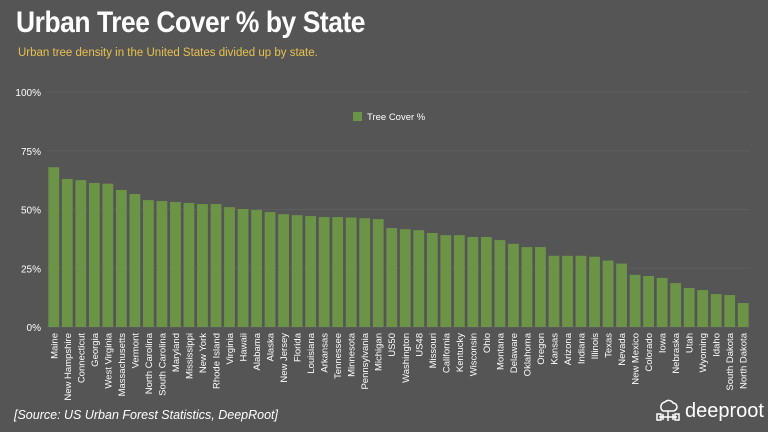  I want to click on x-tick-label: Colorado, so click(649, 352).